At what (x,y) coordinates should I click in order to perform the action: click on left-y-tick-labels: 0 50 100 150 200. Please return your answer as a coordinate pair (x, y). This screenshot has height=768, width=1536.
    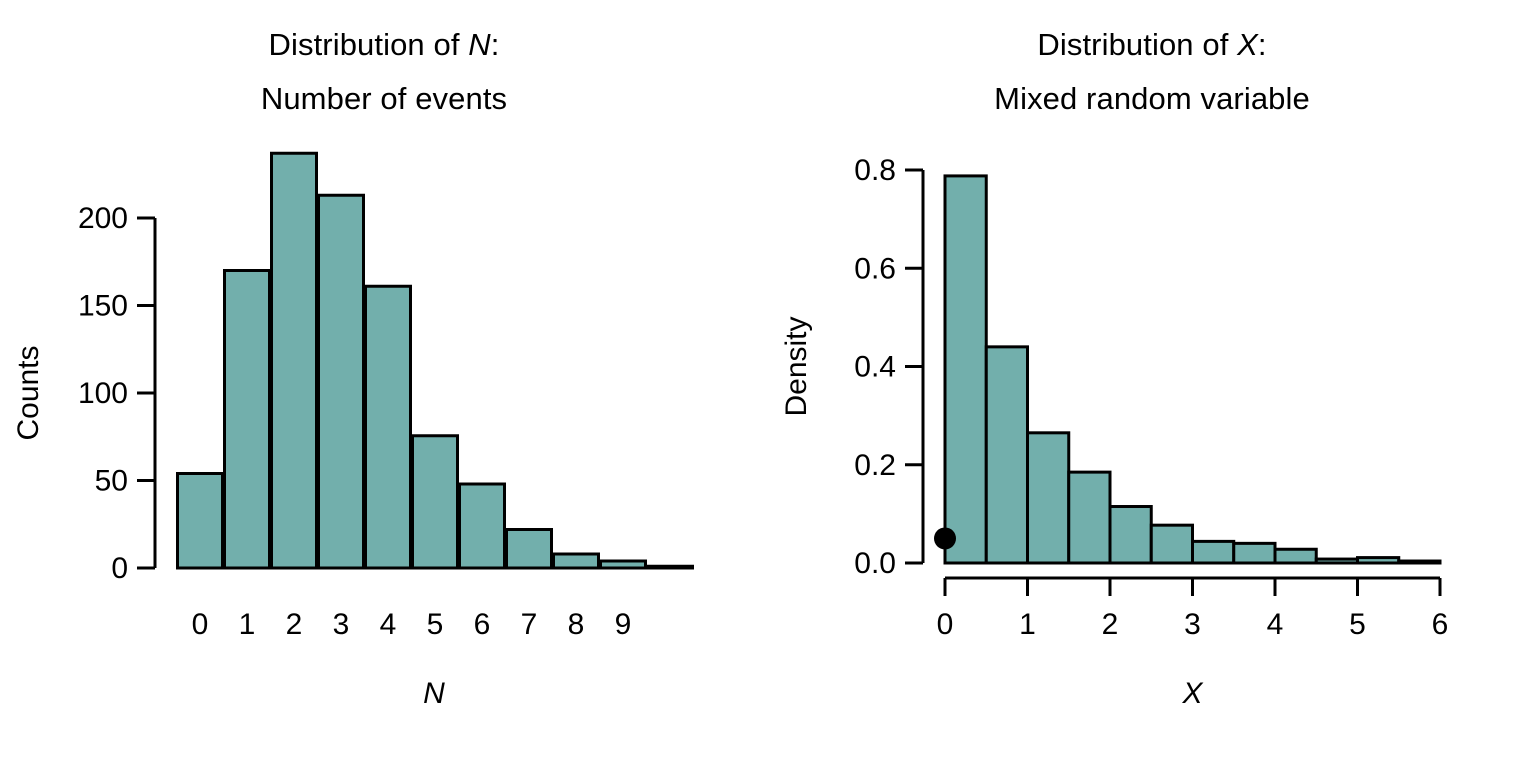
    Looking at the image, I should click on (103, 393).